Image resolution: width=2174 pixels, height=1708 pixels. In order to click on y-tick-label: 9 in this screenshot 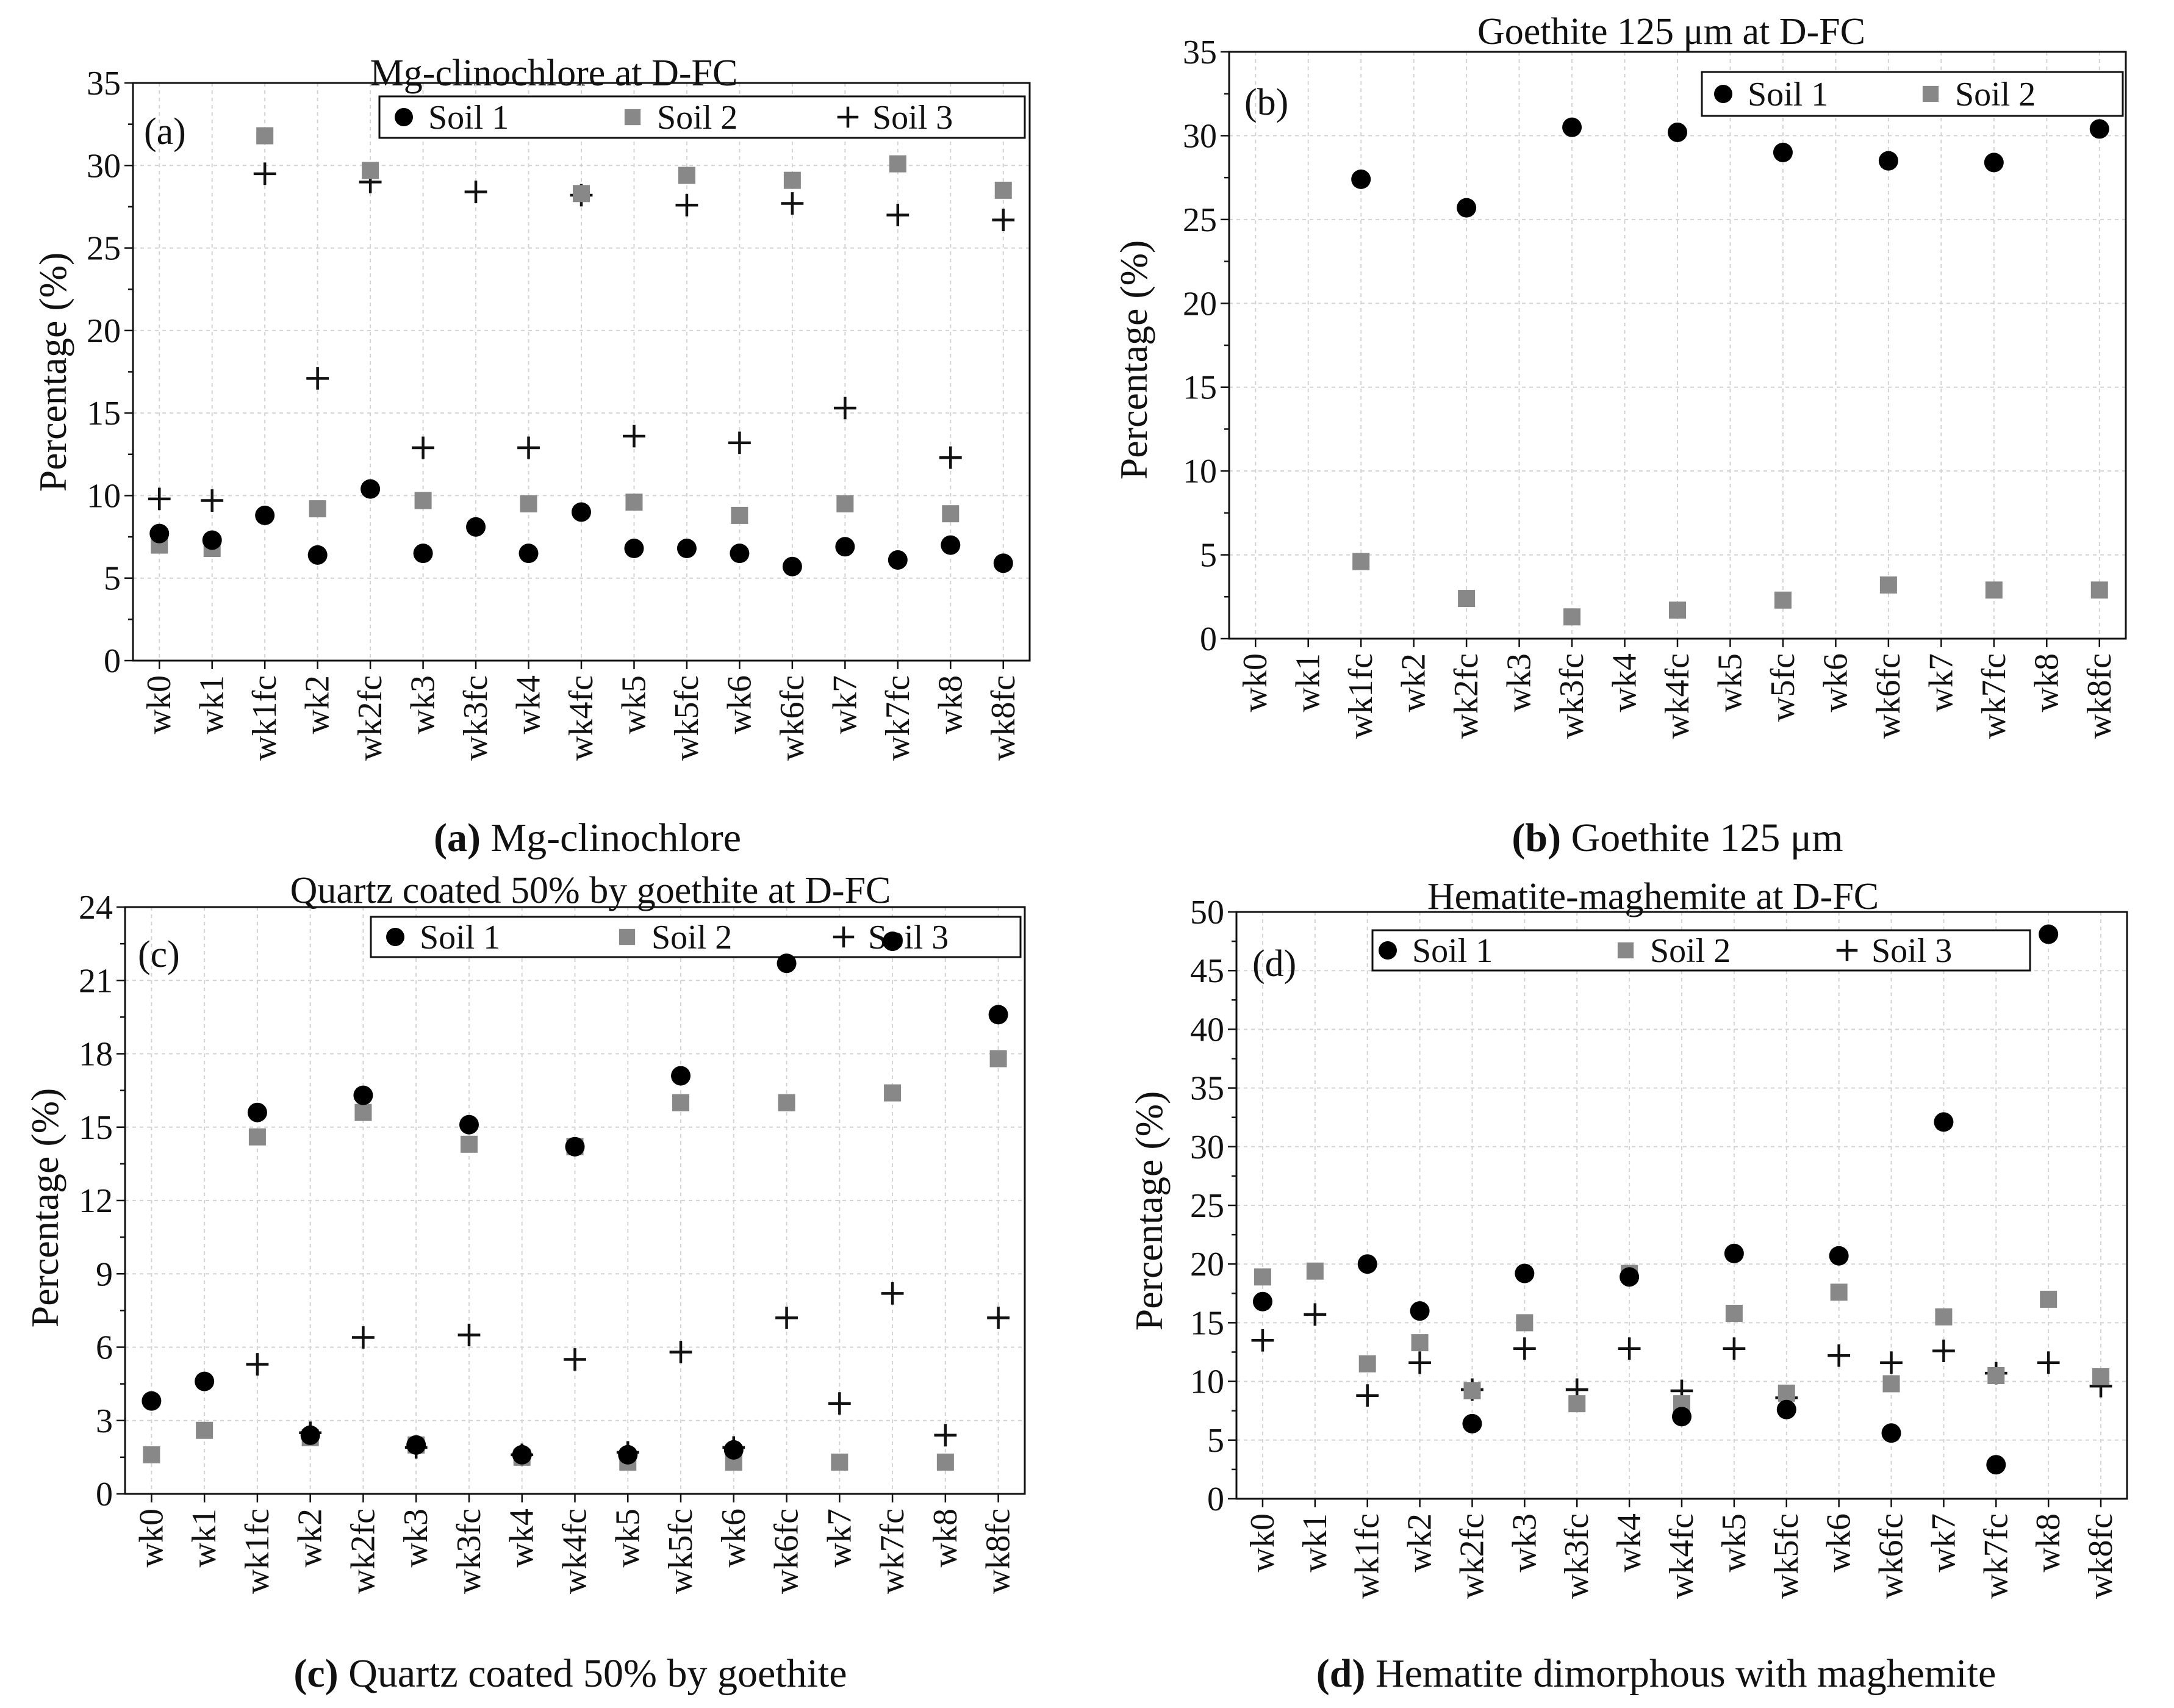, I will do `click(105, 1274)`.